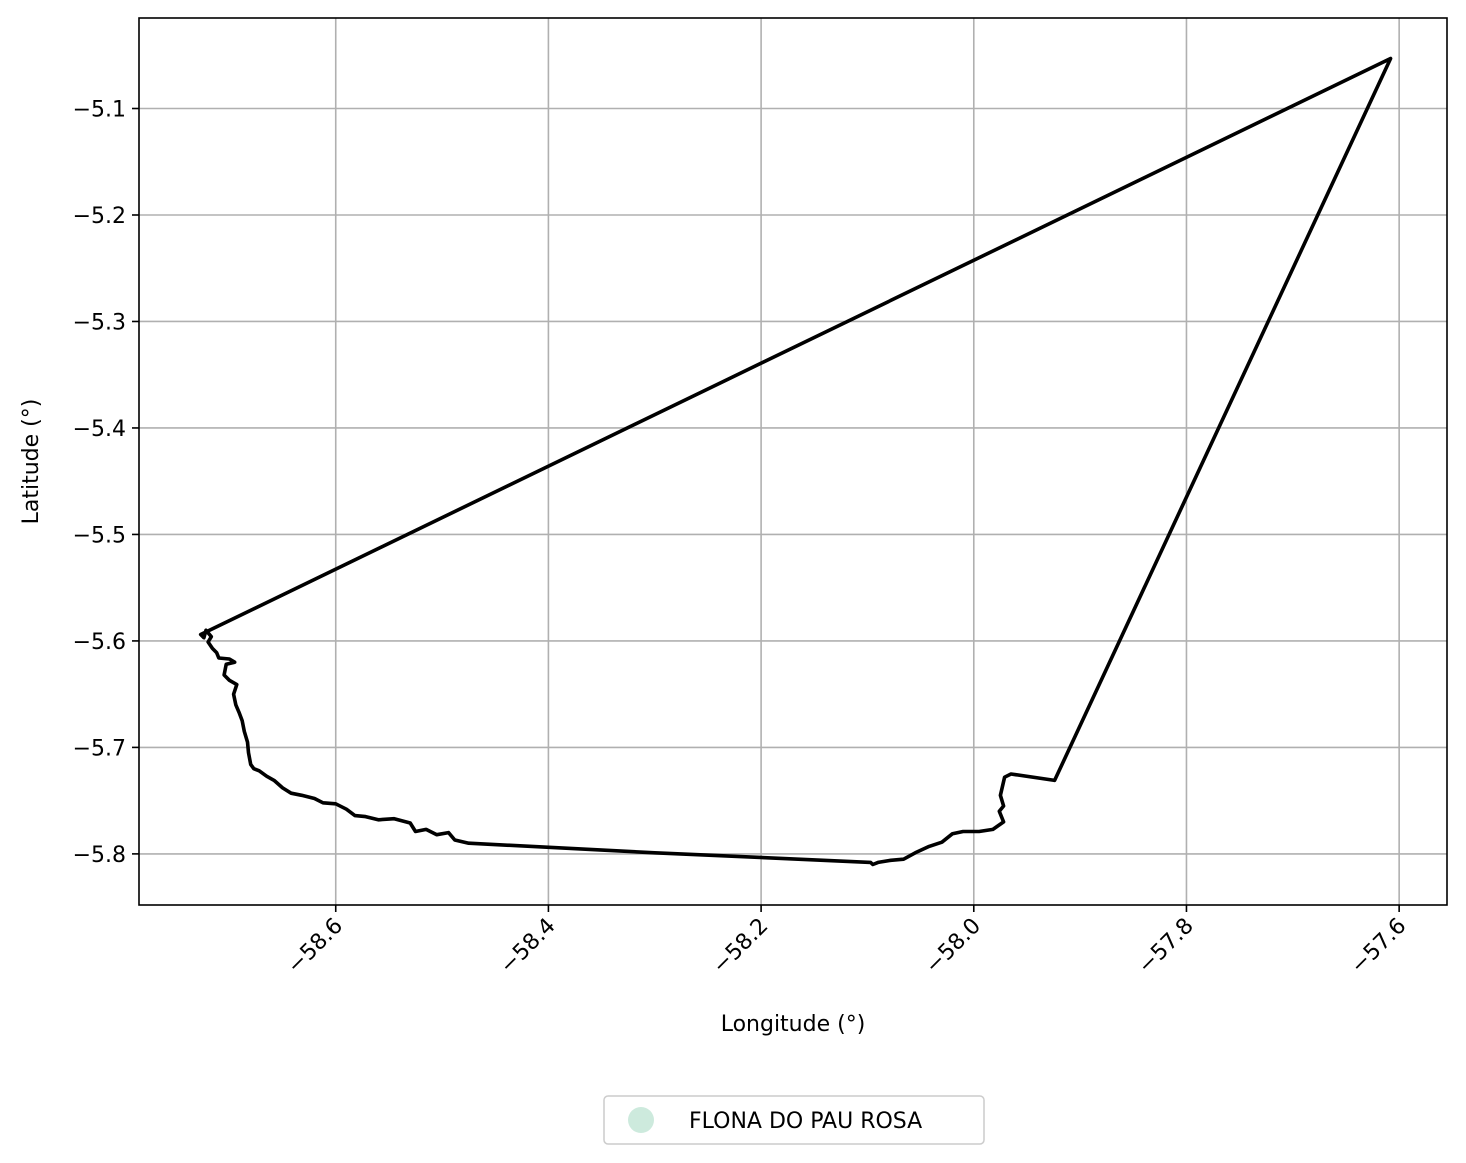  What do you see at coordinates (99, 322) in the screenshot?
I see `y-tick-label-2: −5.3` at bounding box center [99, 322].